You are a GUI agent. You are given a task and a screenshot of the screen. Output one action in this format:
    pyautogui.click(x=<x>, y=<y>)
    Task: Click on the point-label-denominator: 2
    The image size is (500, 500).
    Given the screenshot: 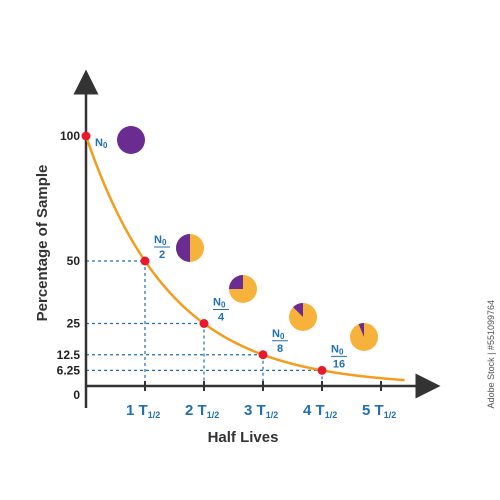 What is the action you would take?
    pyautogui.click(x=162, y=255)
    